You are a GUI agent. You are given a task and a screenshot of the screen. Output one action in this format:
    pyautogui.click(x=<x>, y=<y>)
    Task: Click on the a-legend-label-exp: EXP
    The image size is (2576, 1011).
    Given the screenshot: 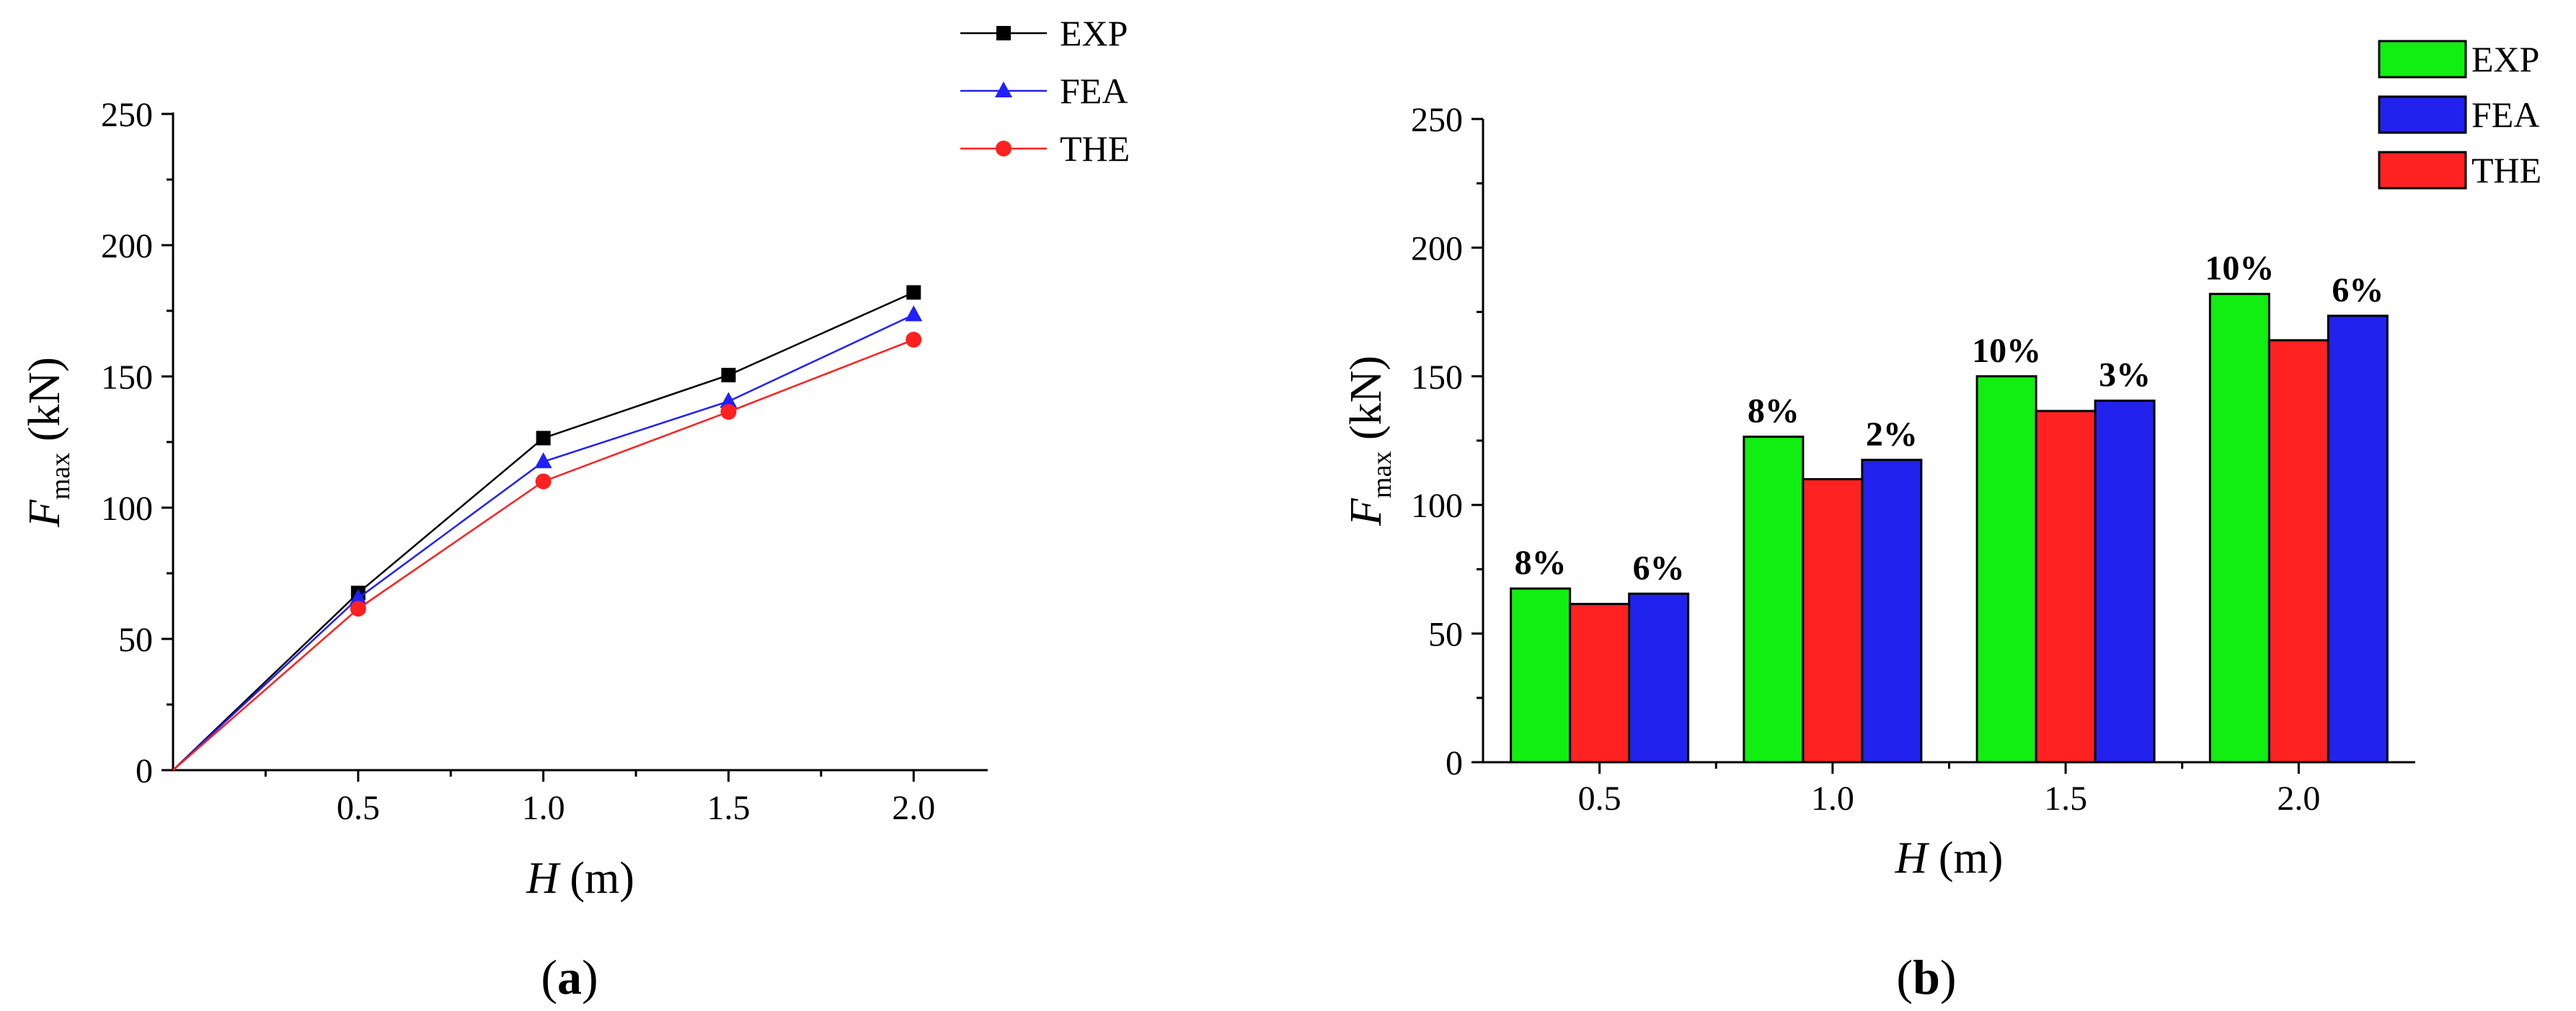 What is the action you would take?
    pyautogui.click(x=1094, y=33)
    